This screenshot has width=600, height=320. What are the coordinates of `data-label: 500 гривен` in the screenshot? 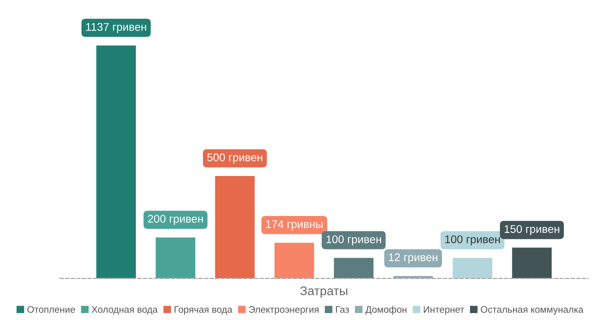 It's located at (234, 158).